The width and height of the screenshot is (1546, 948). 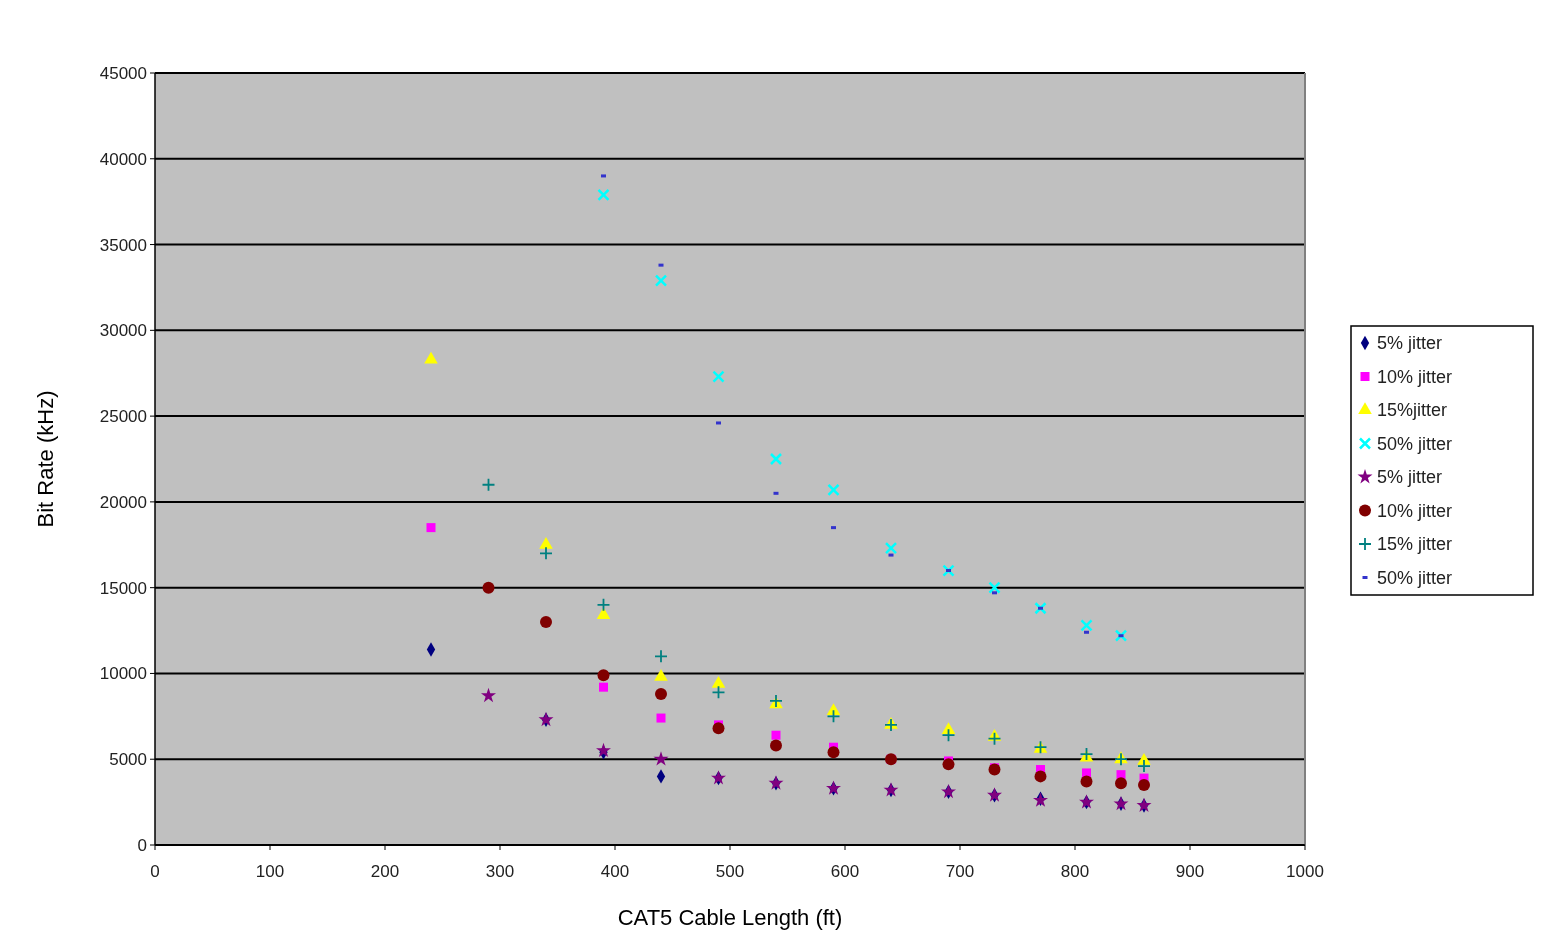 What do you see at coordinates (123, 502) in the screenshot?
I see `y-tick-label: 20000` at bounding box center [123, 502].